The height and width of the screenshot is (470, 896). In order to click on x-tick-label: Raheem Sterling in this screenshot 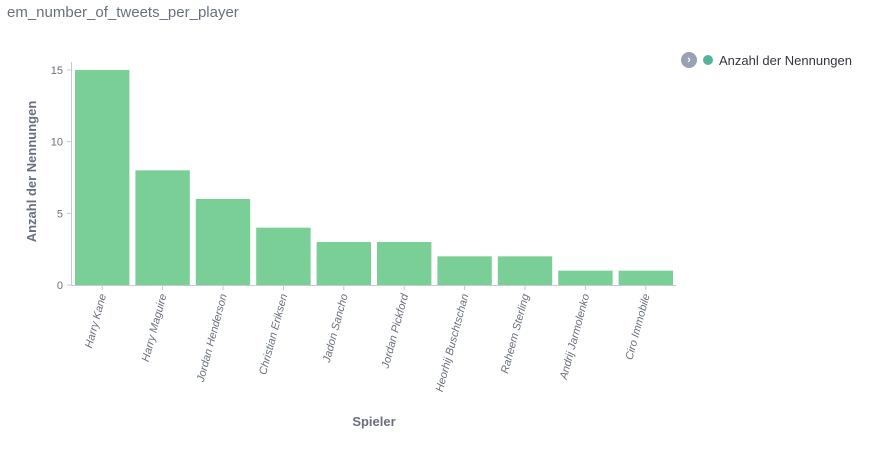, I will do `click(515, 333)`.